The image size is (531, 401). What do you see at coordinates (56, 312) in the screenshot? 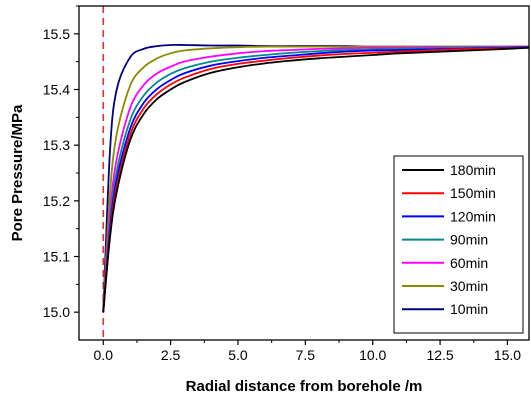
I see `y-tick-label: 15.0` at bounding box center [56, 312].